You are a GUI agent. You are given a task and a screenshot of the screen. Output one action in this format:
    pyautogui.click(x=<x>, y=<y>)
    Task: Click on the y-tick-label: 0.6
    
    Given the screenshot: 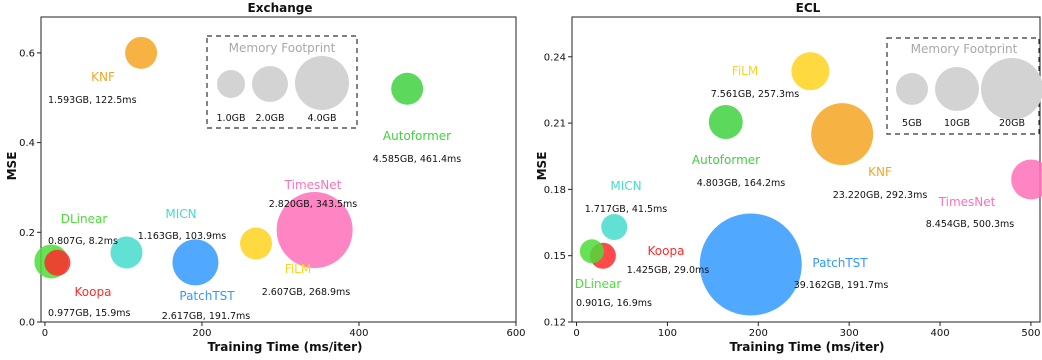 What is the action you would take?
    pyautogui.click(x=27, y=53)
    